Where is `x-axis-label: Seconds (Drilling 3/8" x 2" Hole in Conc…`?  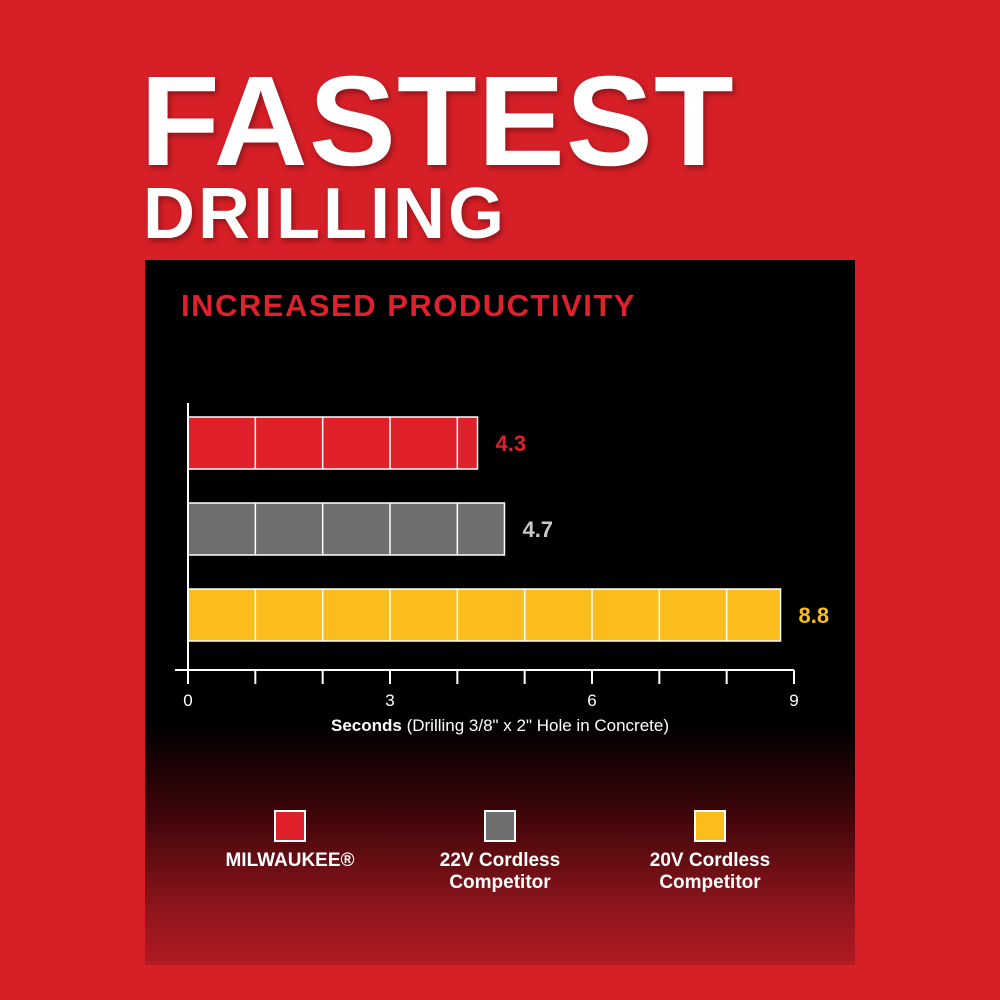
x-axis-label: Seconds (Drilling 3/8" x 2" Hole in Conc… is located at coordinates (500, 726).